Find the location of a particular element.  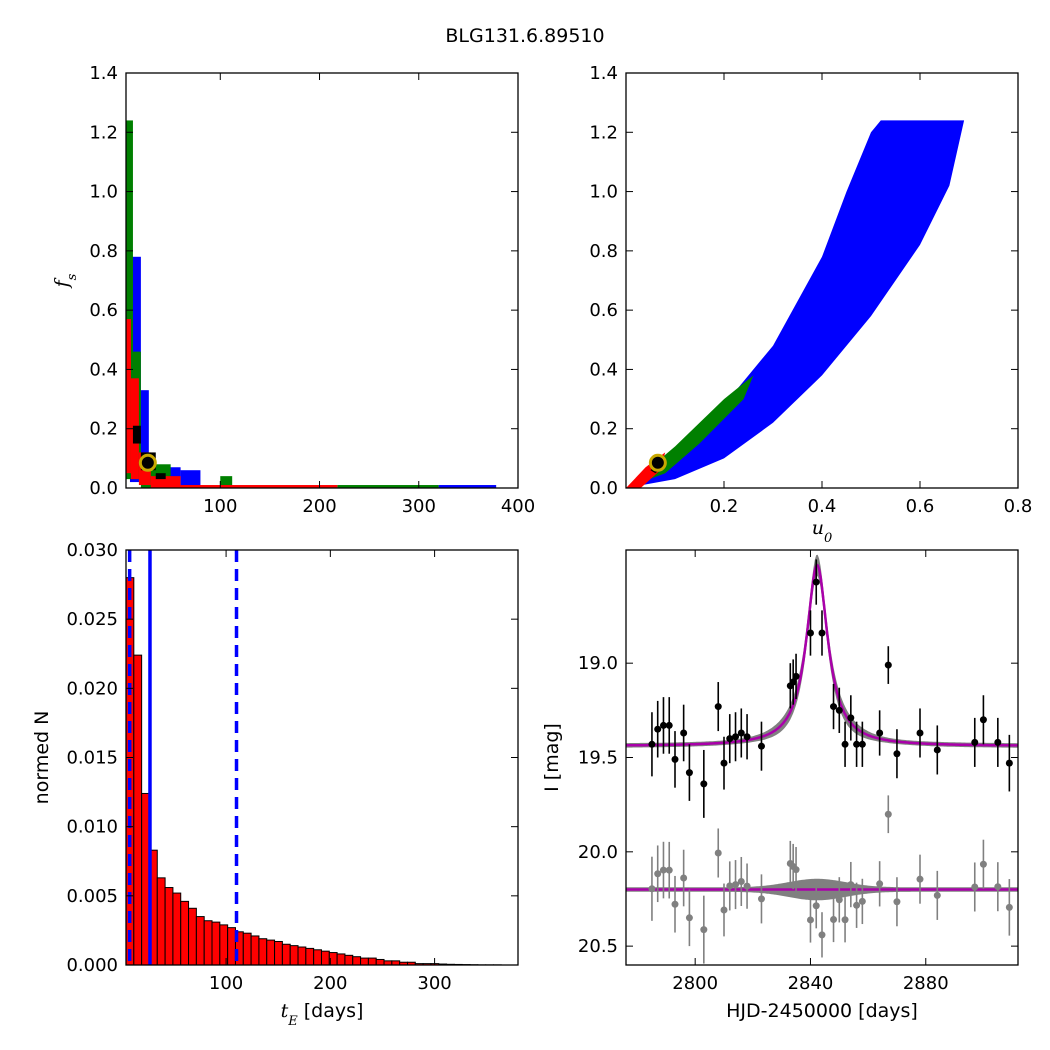

panel-b-xtick-label: 0.2 is located at coordinates (724, 506).